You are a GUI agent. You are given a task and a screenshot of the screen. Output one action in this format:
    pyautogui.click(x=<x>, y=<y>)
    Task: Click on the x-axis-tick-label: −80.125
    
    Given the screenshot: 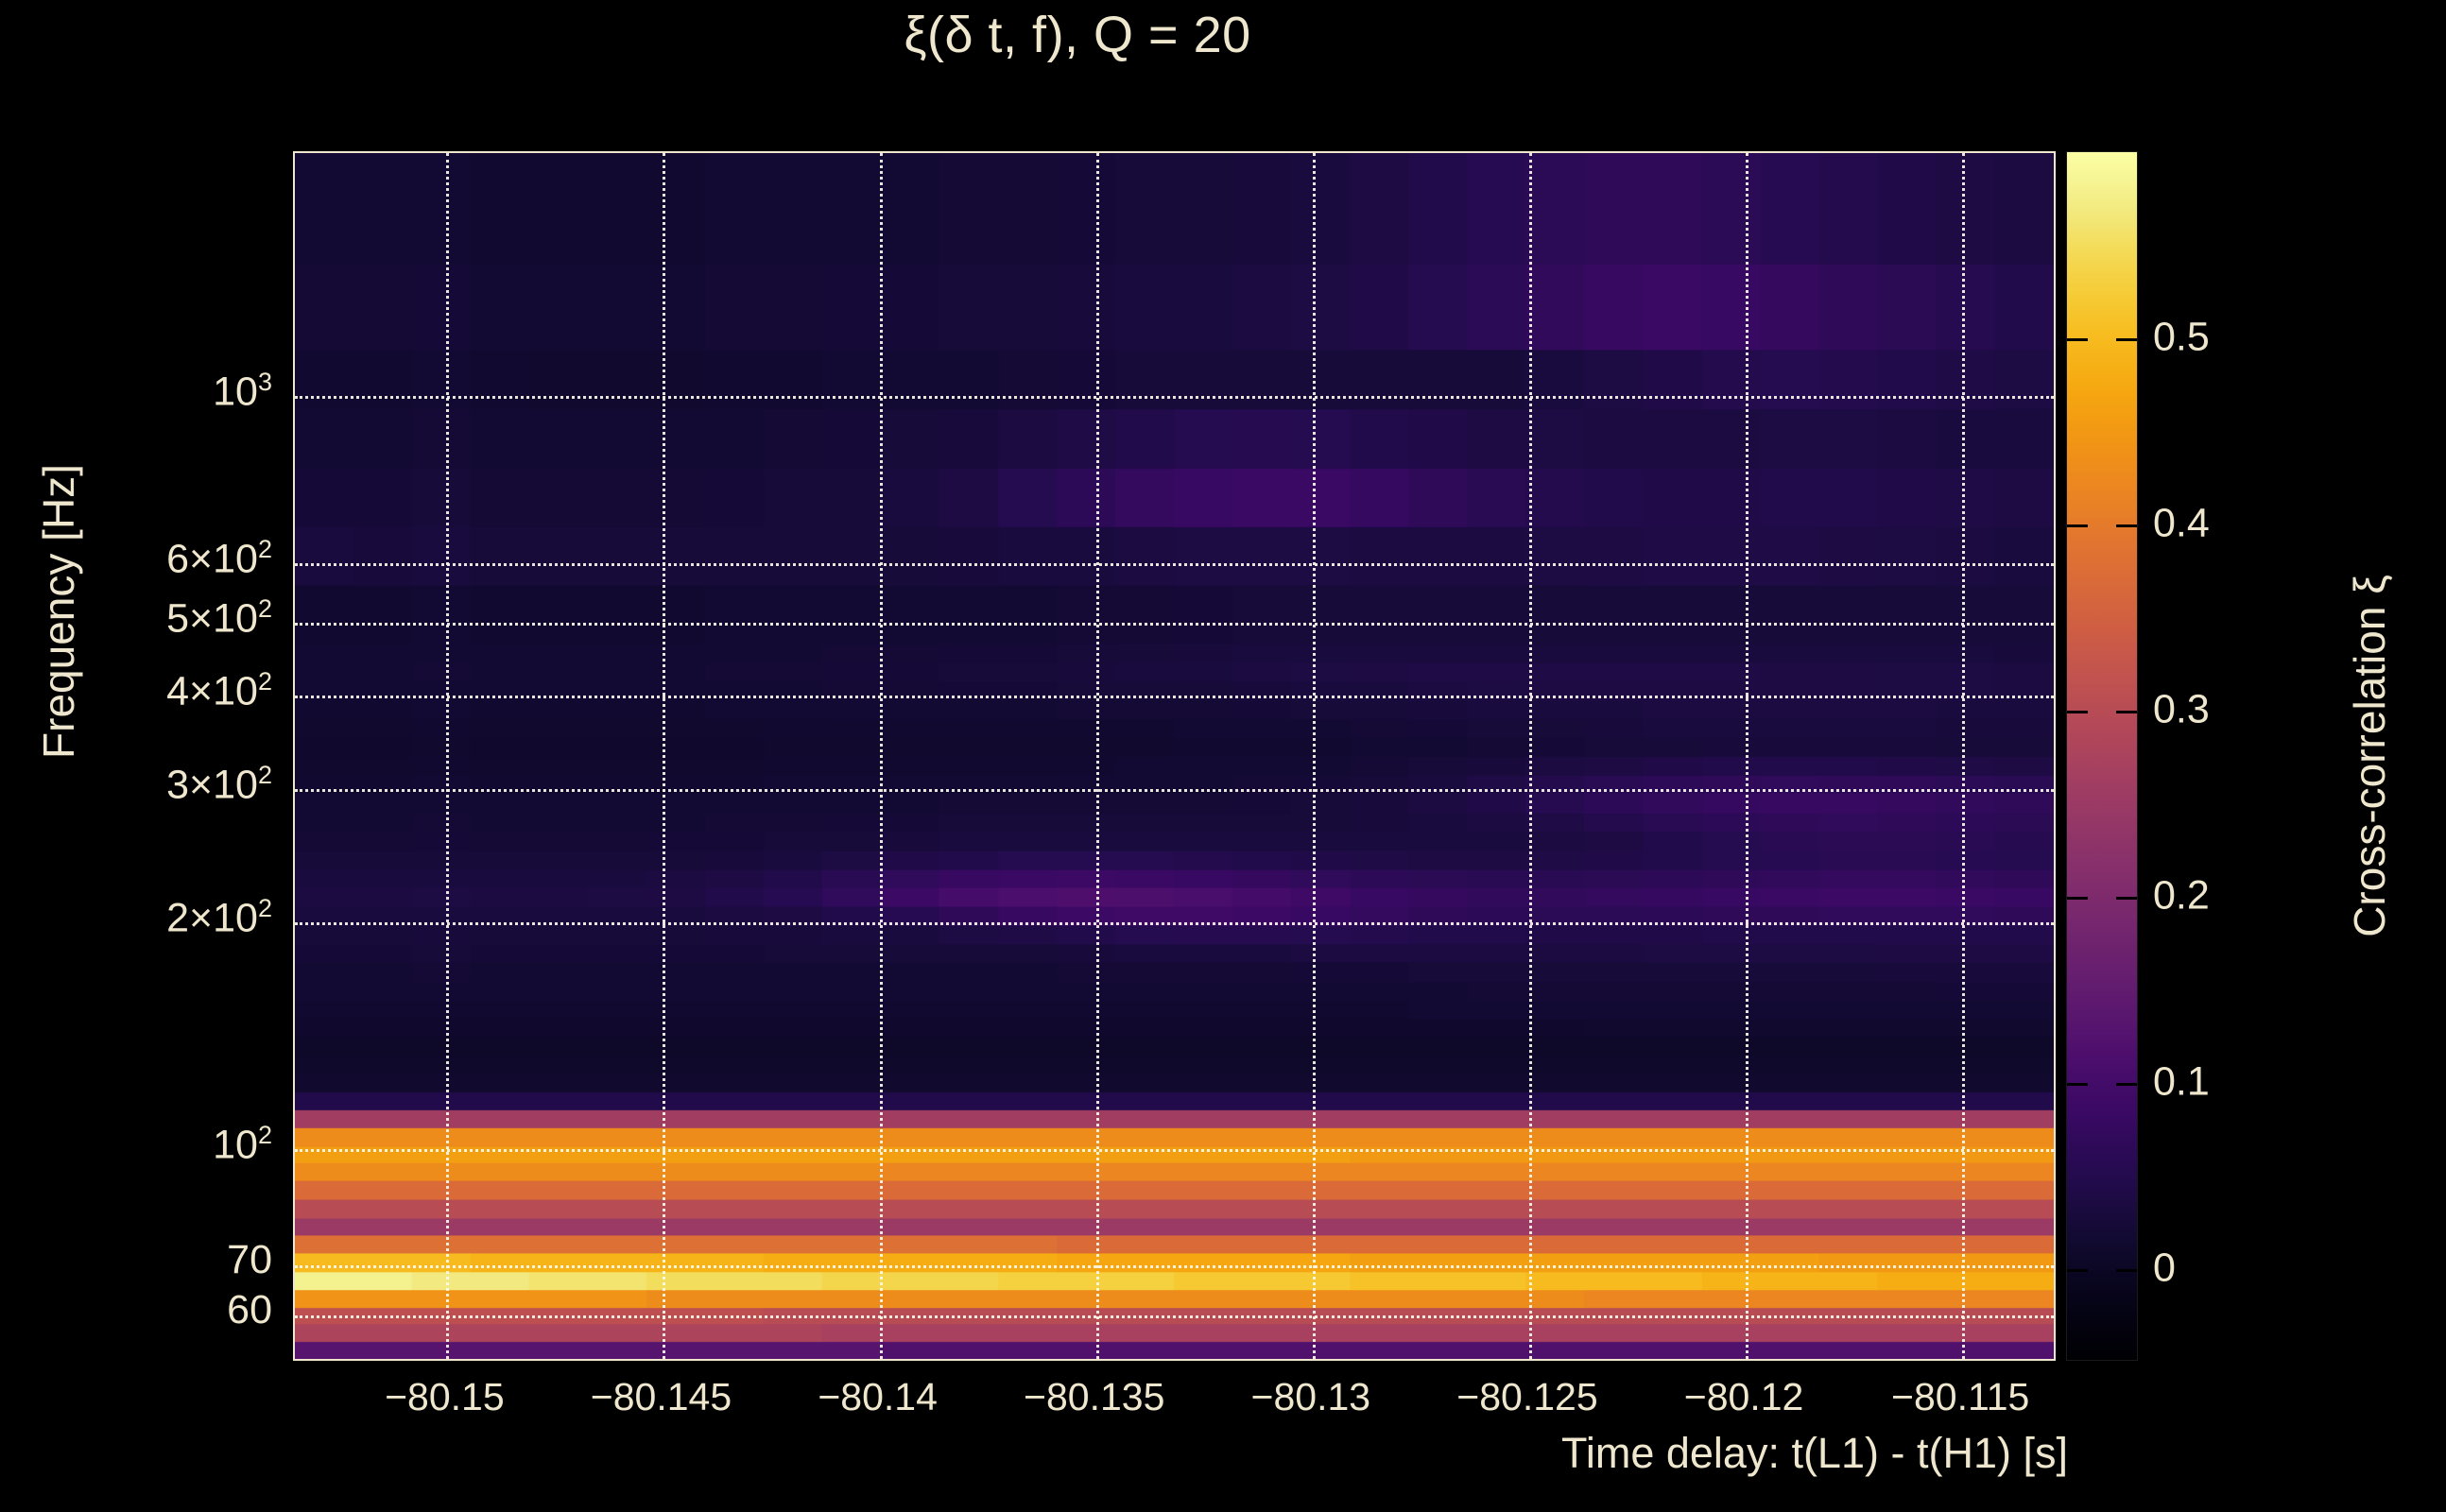 What is the action you would take?
    pyautogui.click(x=1527, y=1396)
    